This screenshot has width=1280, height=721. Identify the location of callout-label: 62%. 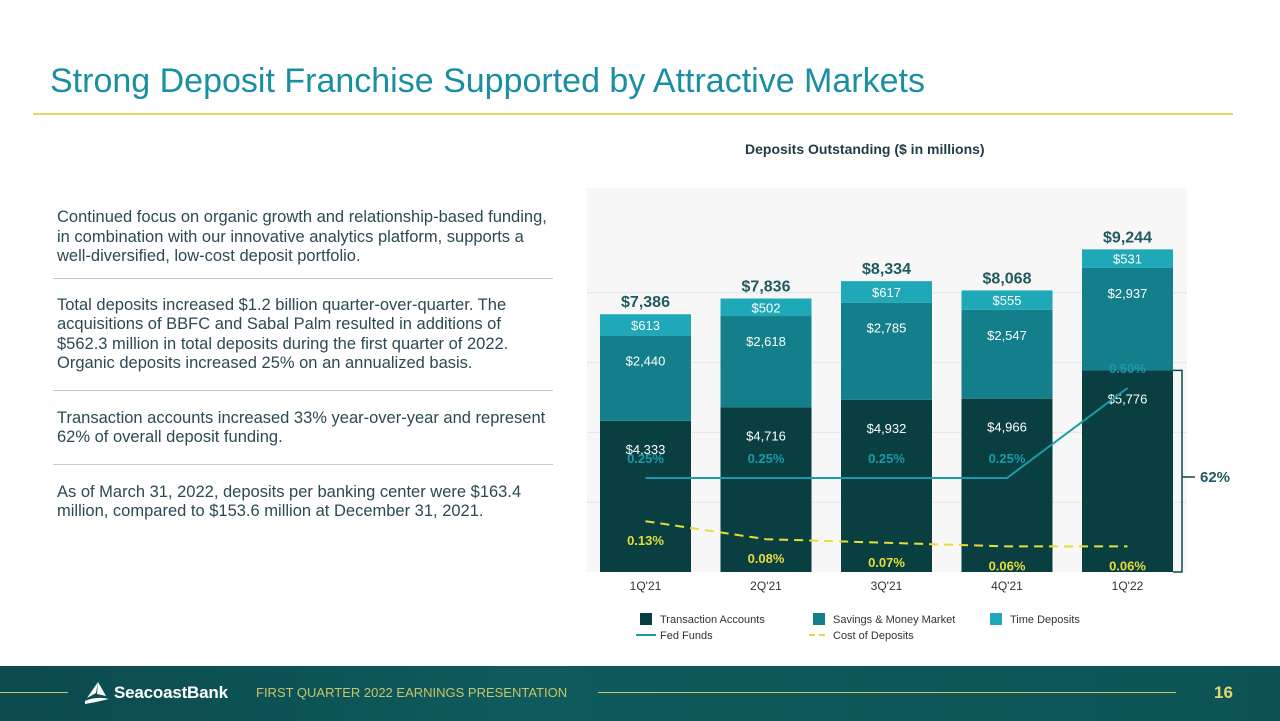
(1215, 477).